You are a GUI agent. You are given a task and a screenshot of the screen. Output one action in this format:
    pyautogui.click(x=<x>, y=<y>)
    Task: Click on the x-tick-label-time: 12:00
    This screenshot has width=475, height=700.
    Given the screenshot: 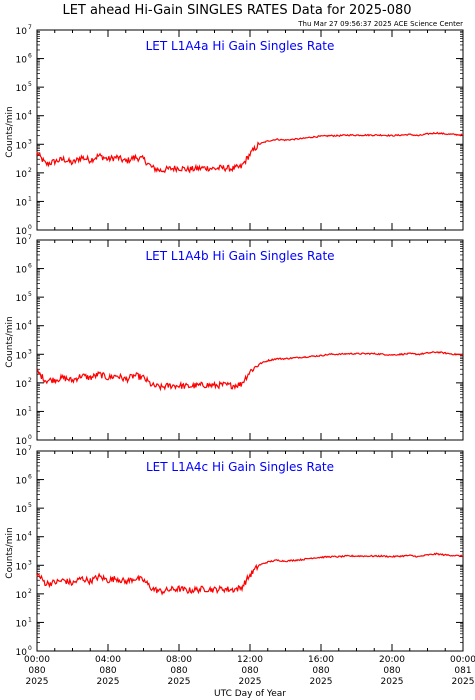 What is the action you would take?
    pyautogui.click(x=250, y=660)
    